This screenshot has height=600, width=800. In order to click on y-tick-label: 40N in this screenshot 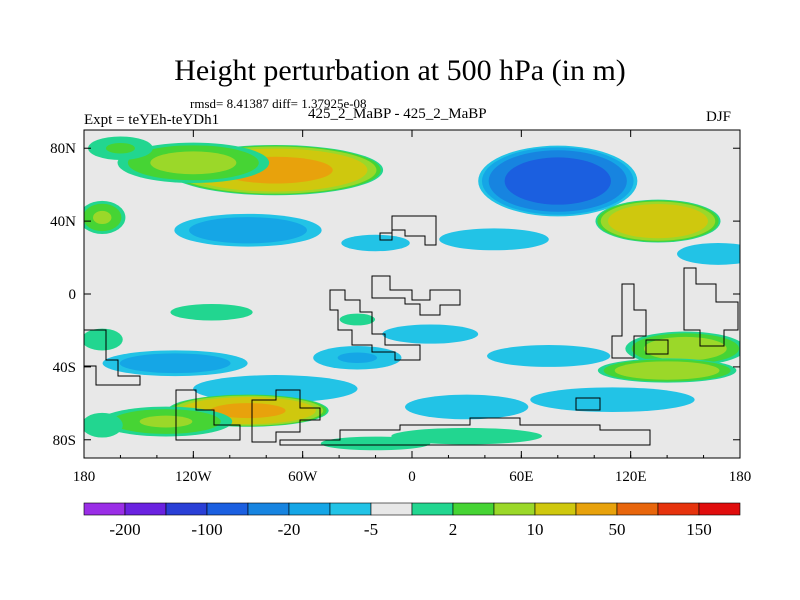, I will do `click(63, 222)`.